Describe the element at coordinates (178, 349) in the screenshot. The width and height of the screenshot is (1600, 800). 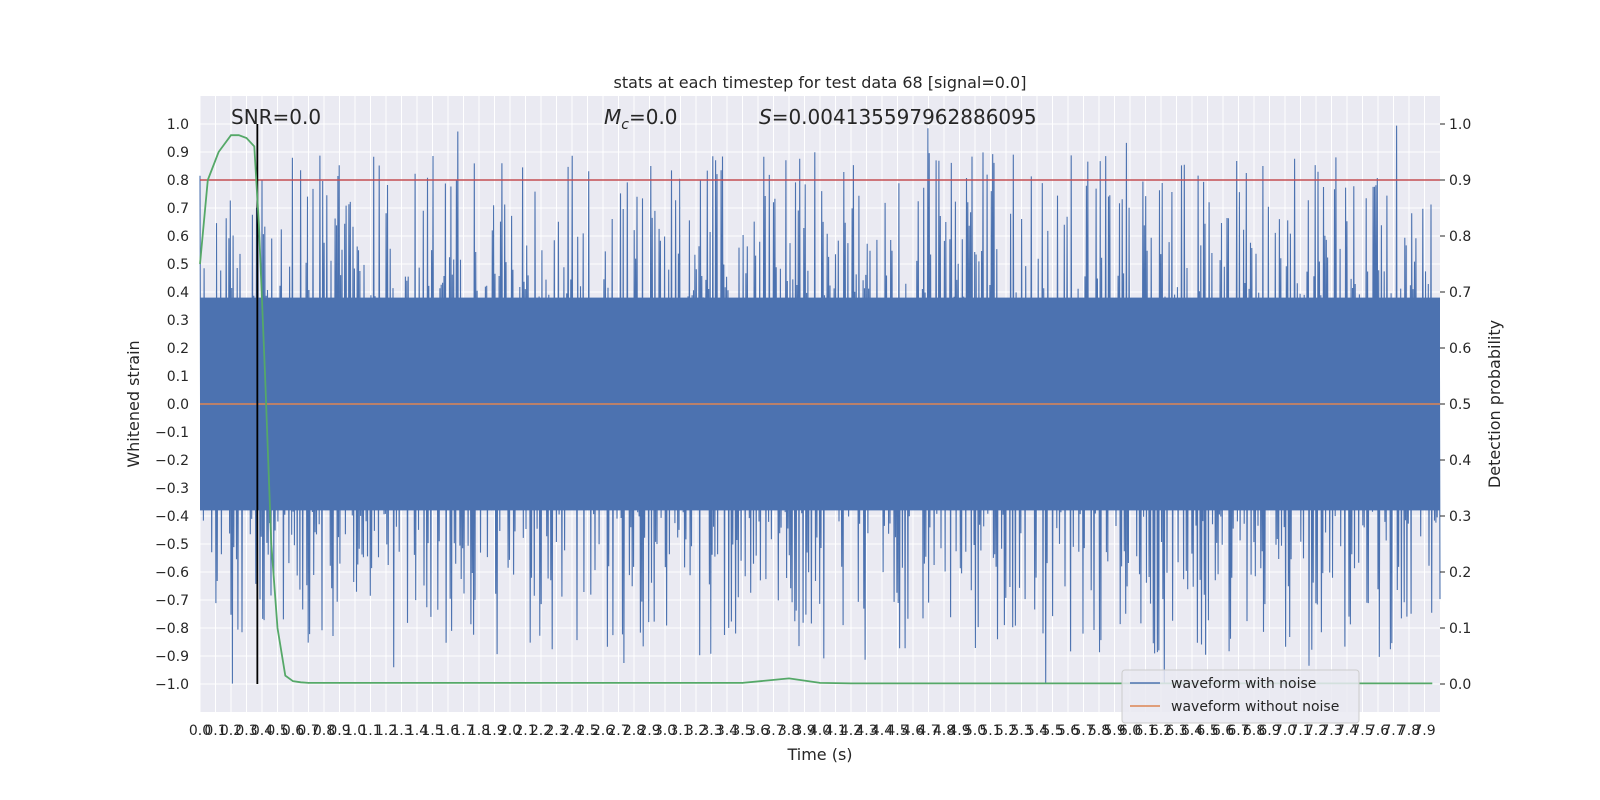
I see `y-left-tick-label: 0.2` at that location.